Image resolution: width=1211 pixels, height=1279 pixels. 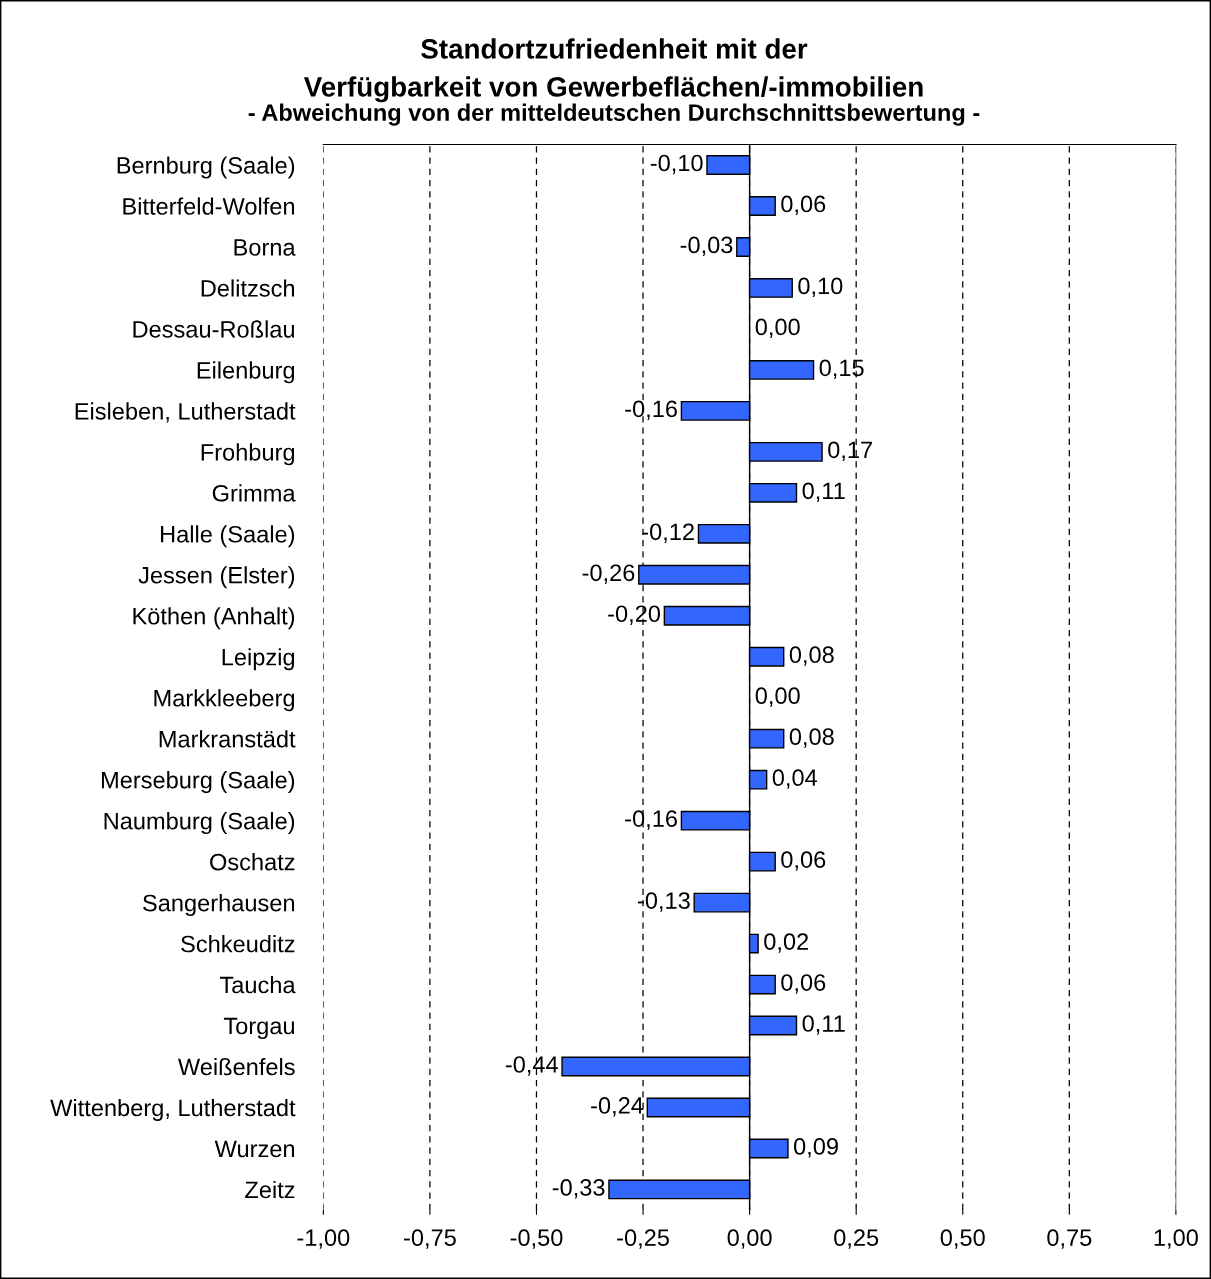 What do you see at coordinates (795, 779) in the screenshot?
I see `data-label: 0,04` at bounding box center [795, 779].